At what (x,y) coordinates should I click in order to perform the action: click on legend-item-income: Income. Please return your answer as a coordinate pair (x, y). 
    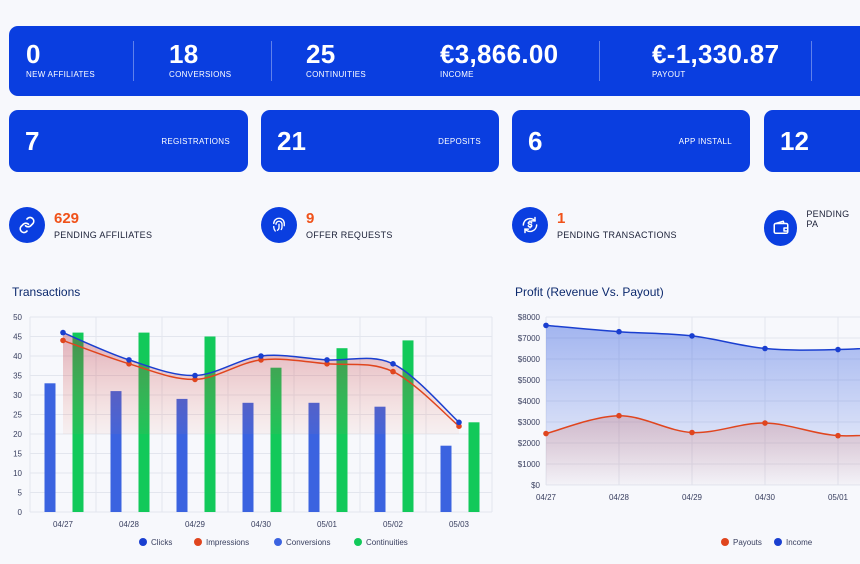
    Looking at the image, I should click on (793, 542).